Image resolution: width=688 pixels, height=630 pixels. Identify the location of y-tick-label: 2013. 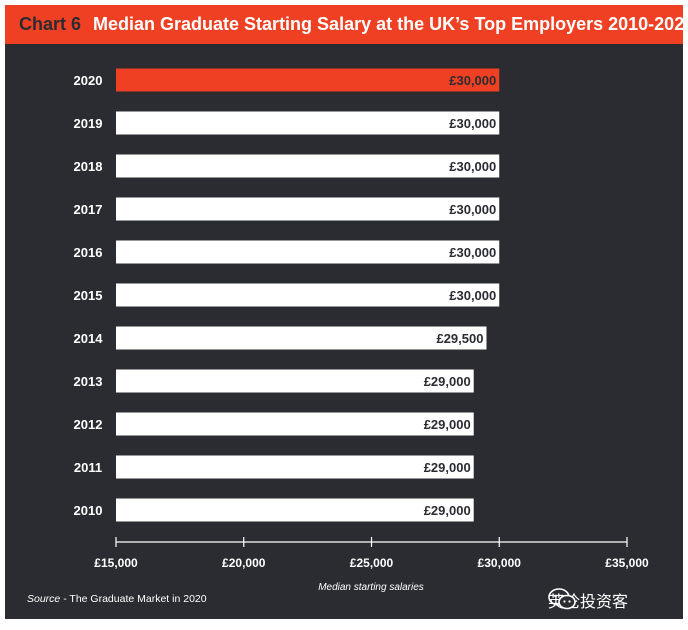
(88, 381).